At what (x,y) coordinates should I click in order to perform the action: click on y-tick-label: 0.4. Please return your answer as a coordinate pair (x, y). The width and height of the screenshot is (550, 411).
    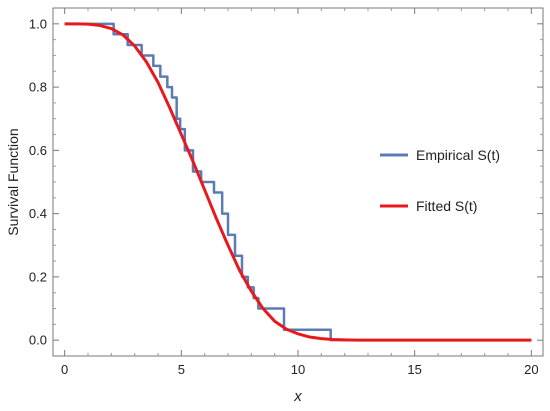
    Looking at the image, I should click on (38, 213).